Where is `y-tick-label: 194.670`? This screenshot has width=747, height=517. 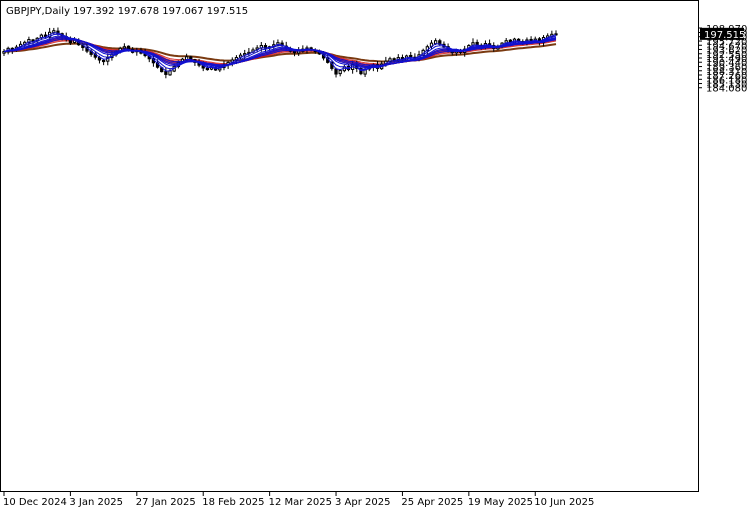 y-tick-label: 194.670 is located at coordinates (726, 46).